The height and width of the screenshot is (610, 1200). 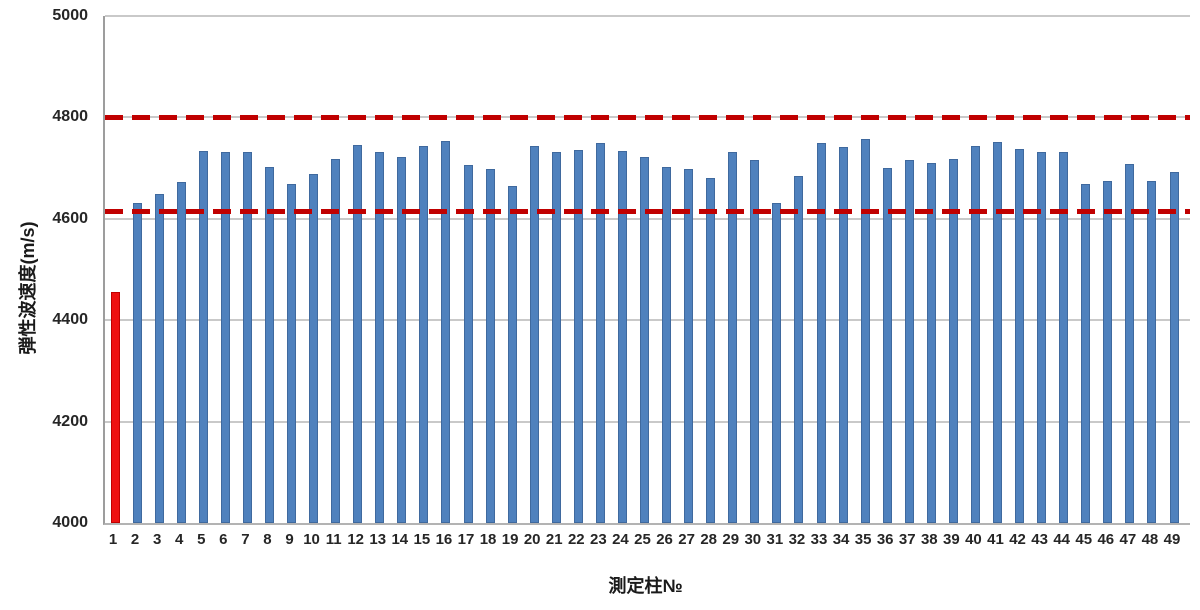 I want to click on x-tick-label: 45, so click(x=1084, y=539).